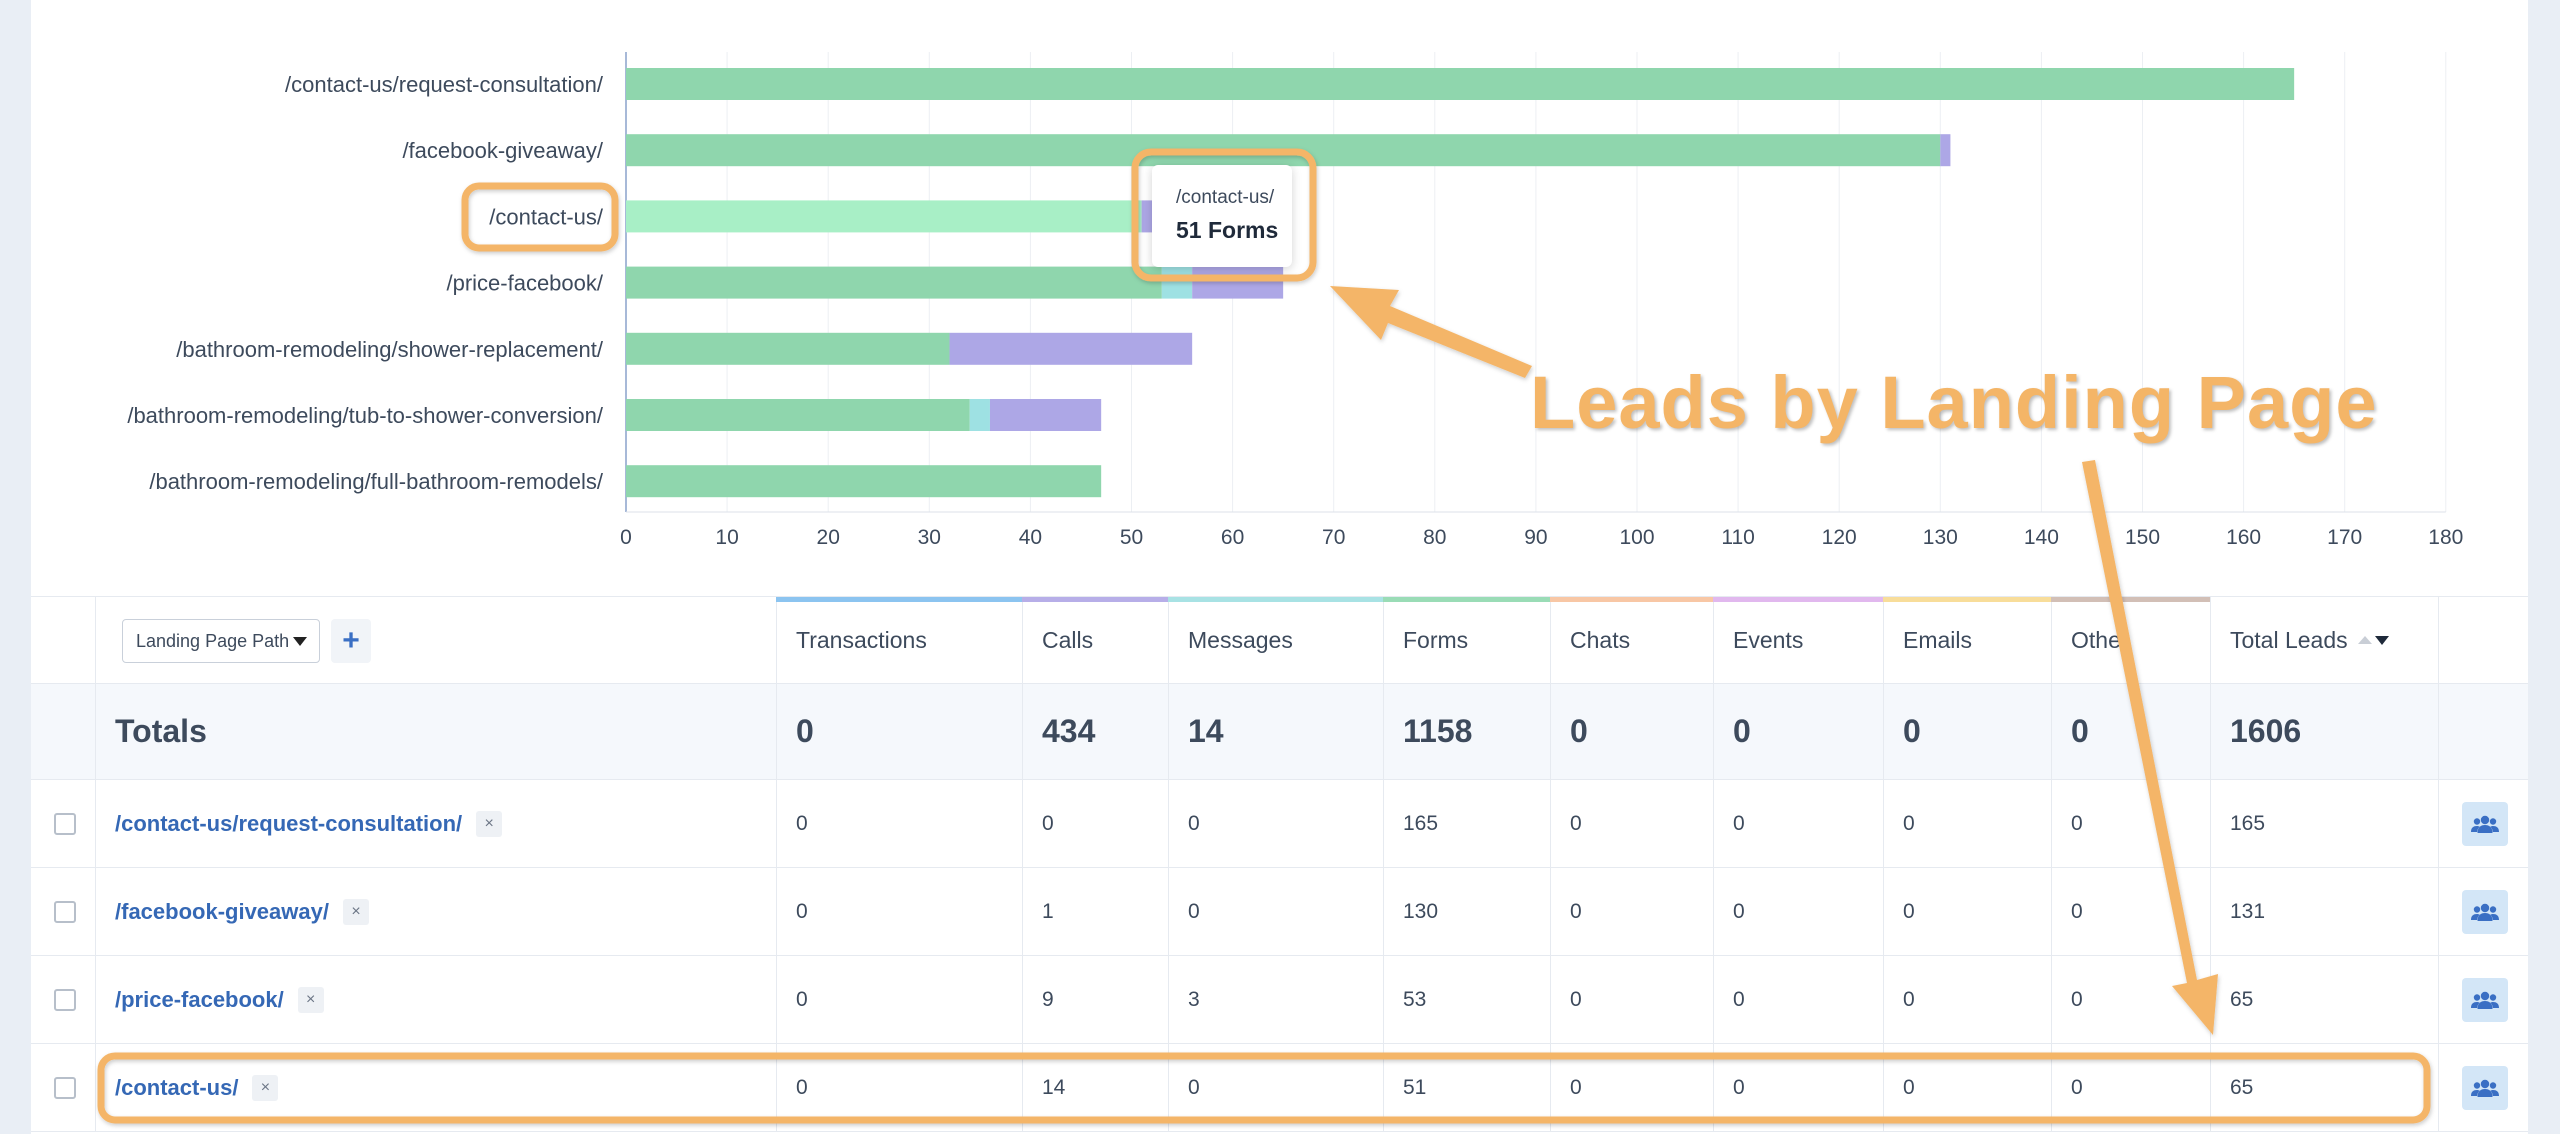 The image size is (2560, 1134). I want to click on table-cell: 14, so click(1053, 1087).